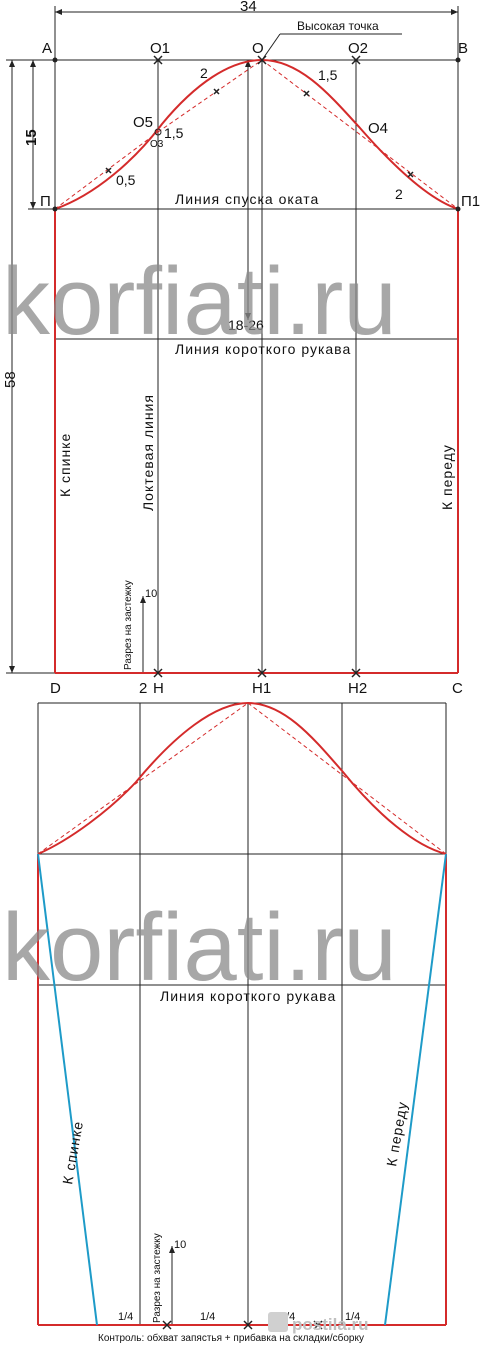 This screenshot has height=1361, width=480. Describe the element at coordinates (247, 199) in the screenshot. I see `cap-line-label: Линия спуска оката` at that location.